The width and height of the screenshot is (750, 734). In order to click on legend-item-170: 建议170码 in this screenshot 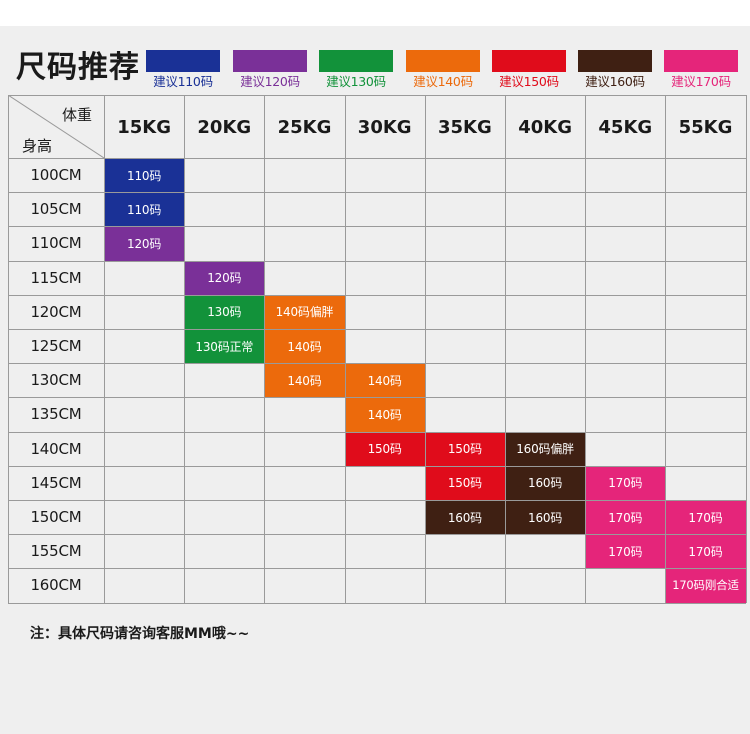, I will do `click(701, 72)`.